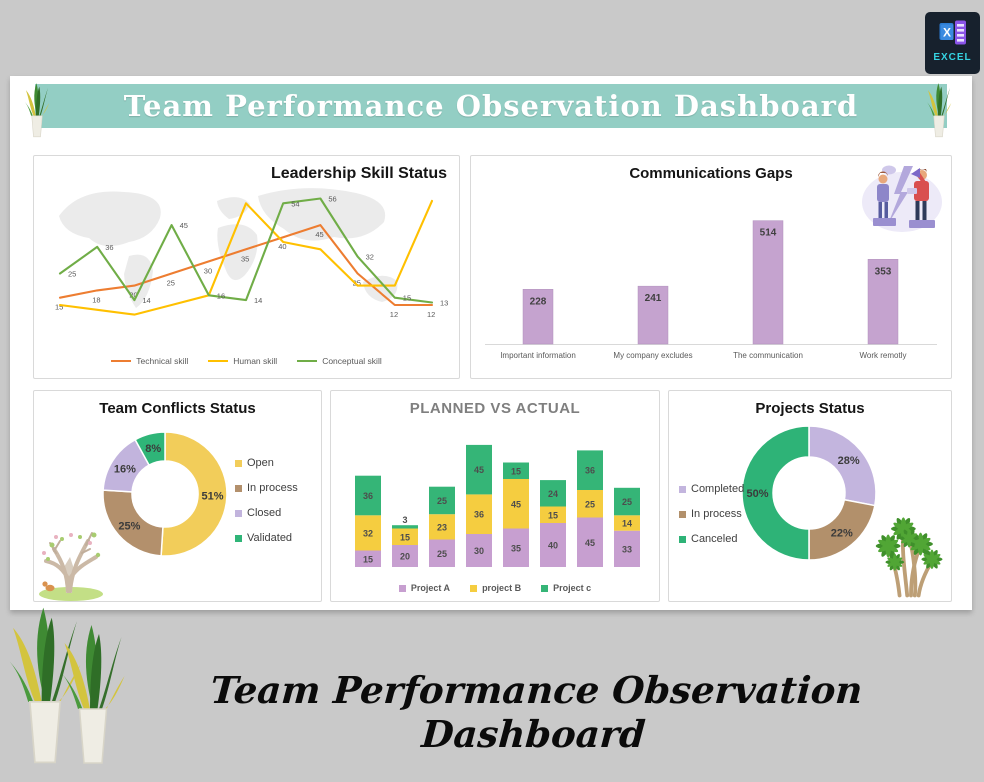  What do you see at coordinates (276, 500) in the screenshot?
I see `chart-legend: Open In process Closed Validated` at bounding box center [276, 500].